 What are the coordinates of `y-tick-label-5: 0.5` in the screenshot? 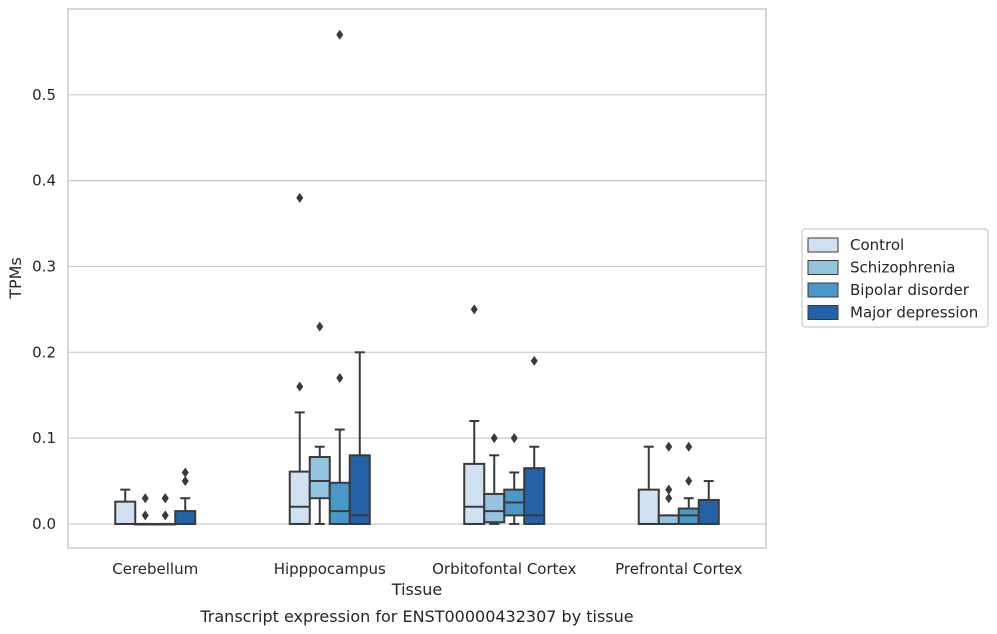 It's located at (44, 95).